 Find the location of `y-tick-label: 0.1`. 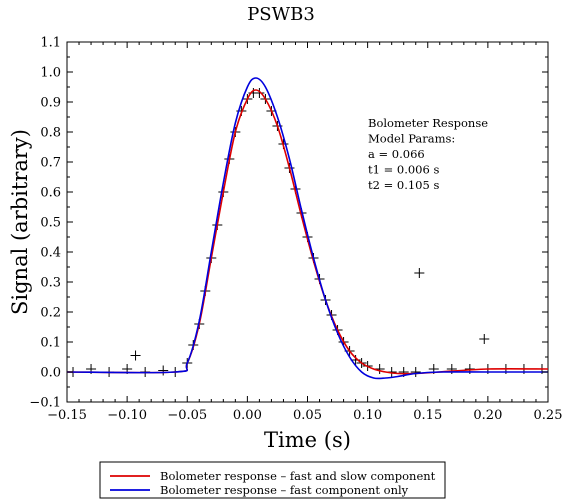

y-tick-label: 0.1 is located at coordinates (50, 343).